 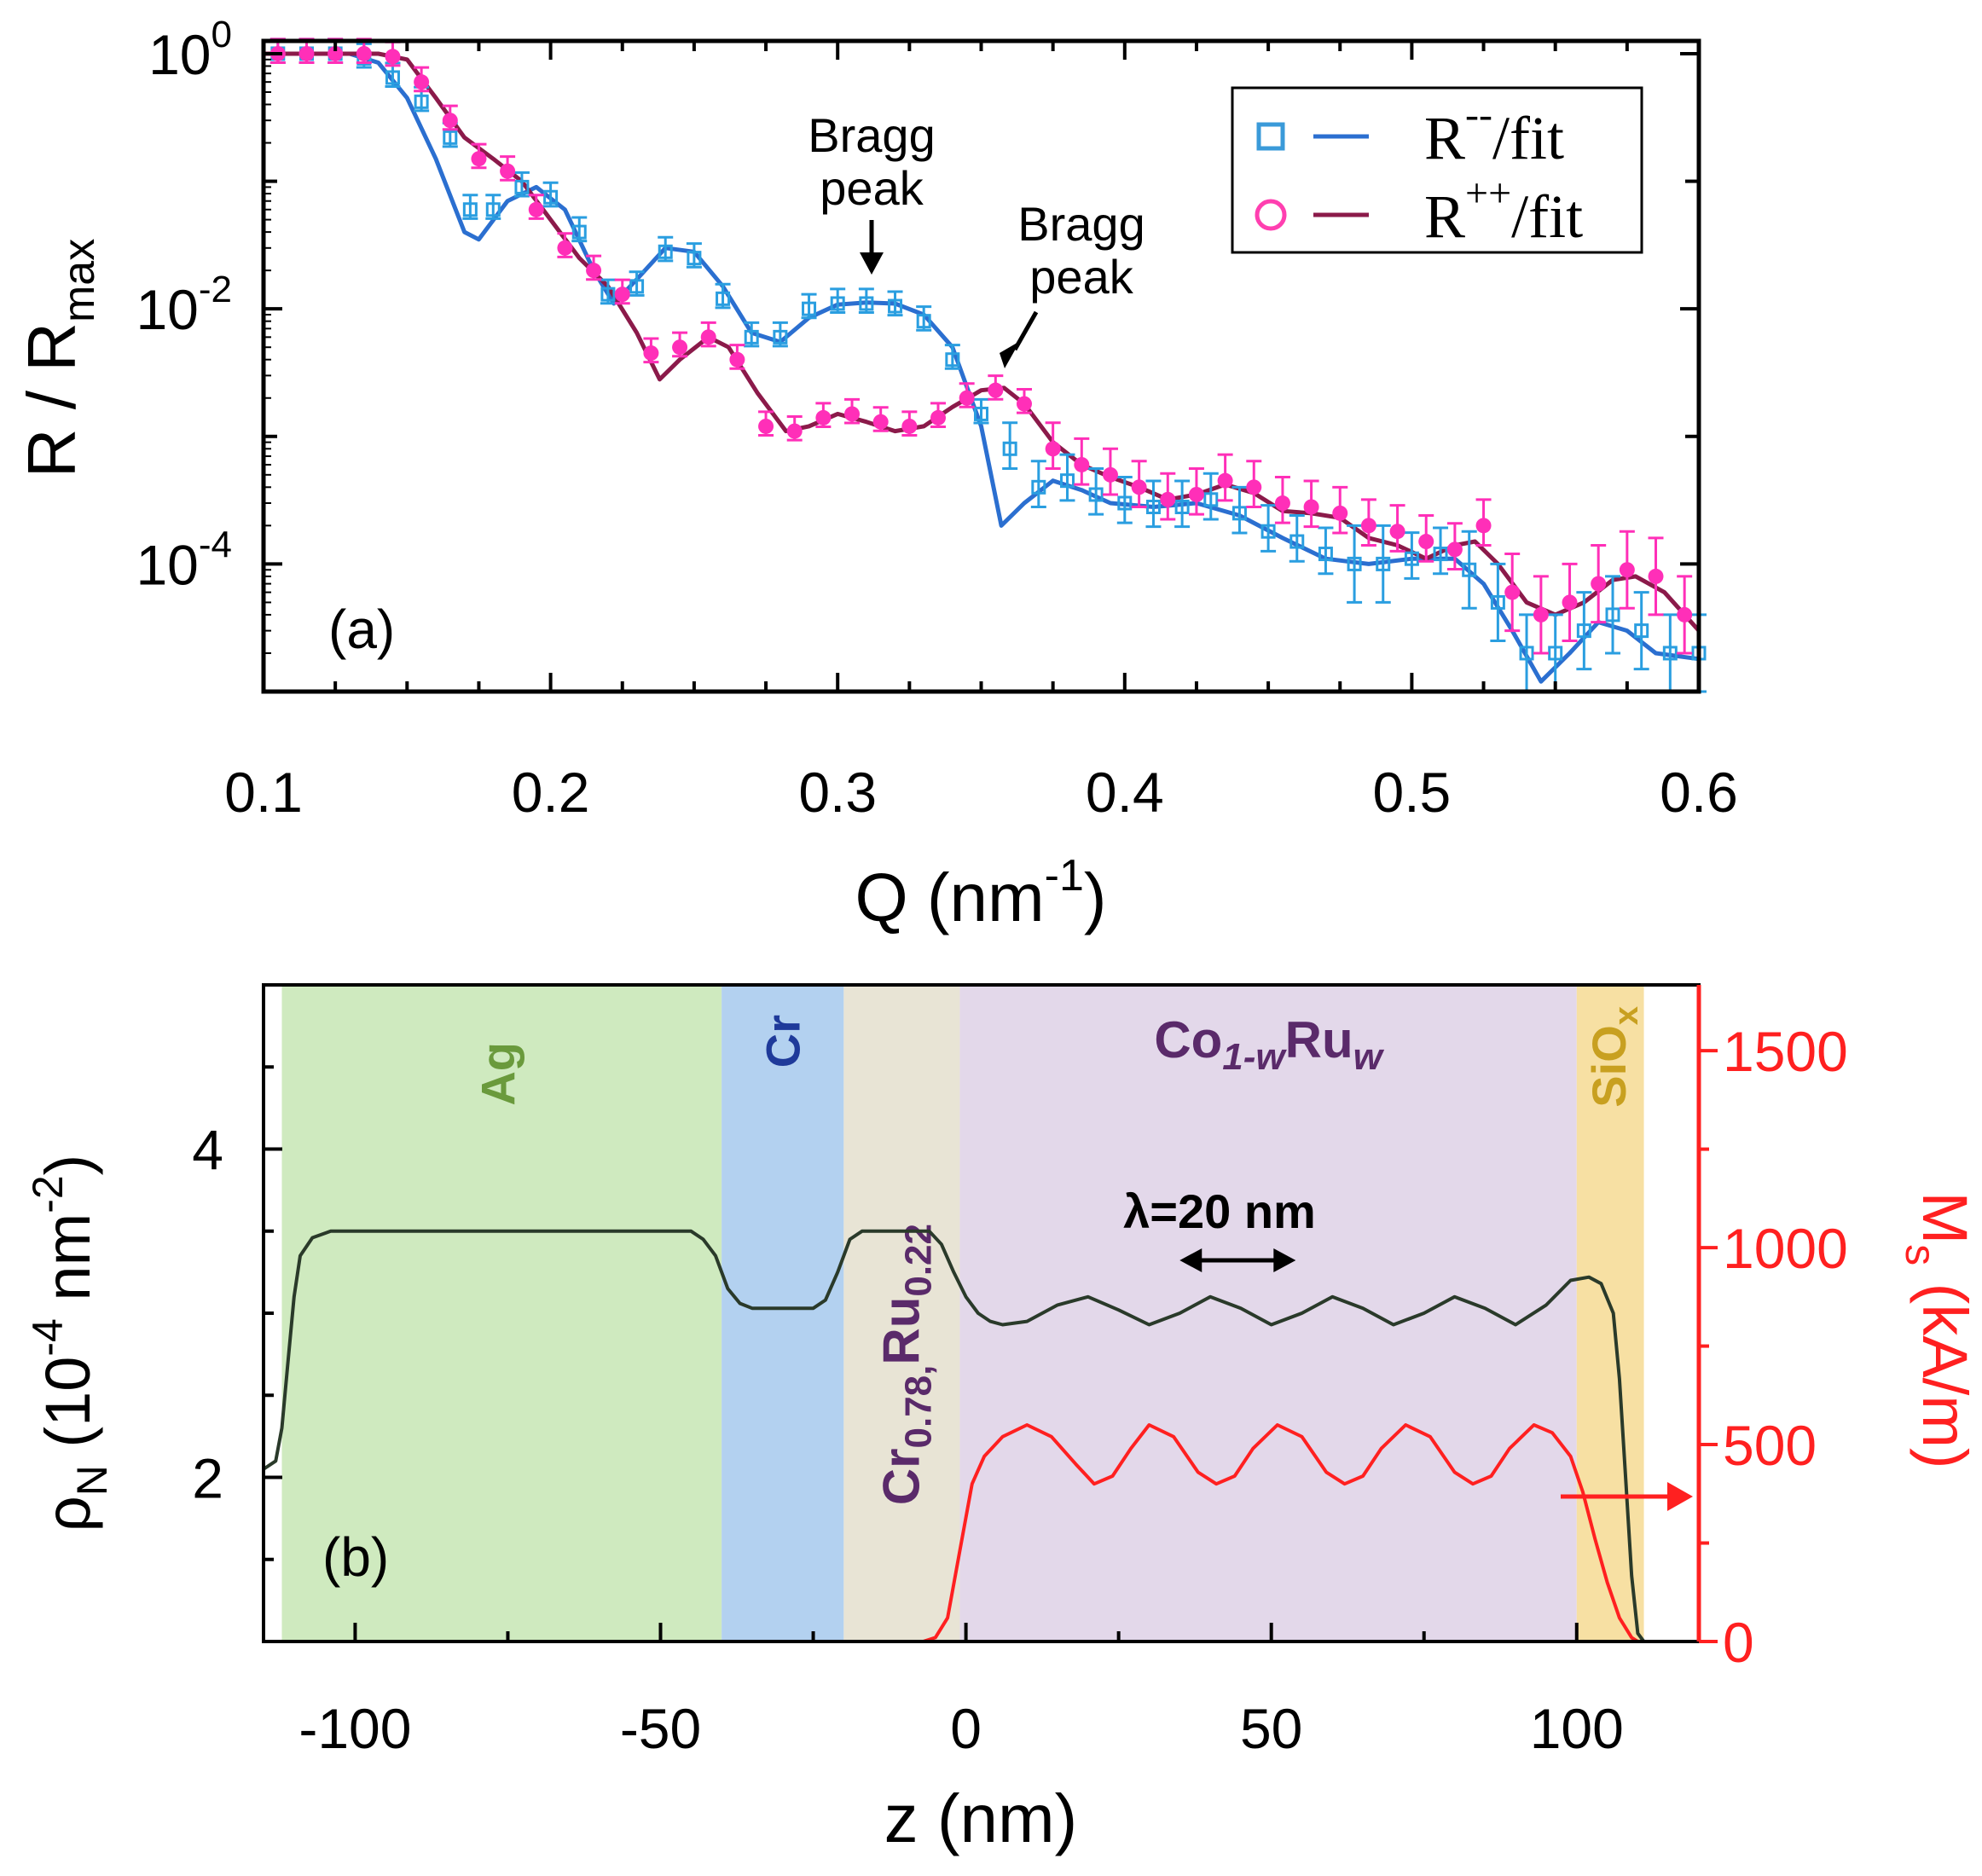 I want to click on annotation-text-line2: peak, so click(x=1081, y=277).